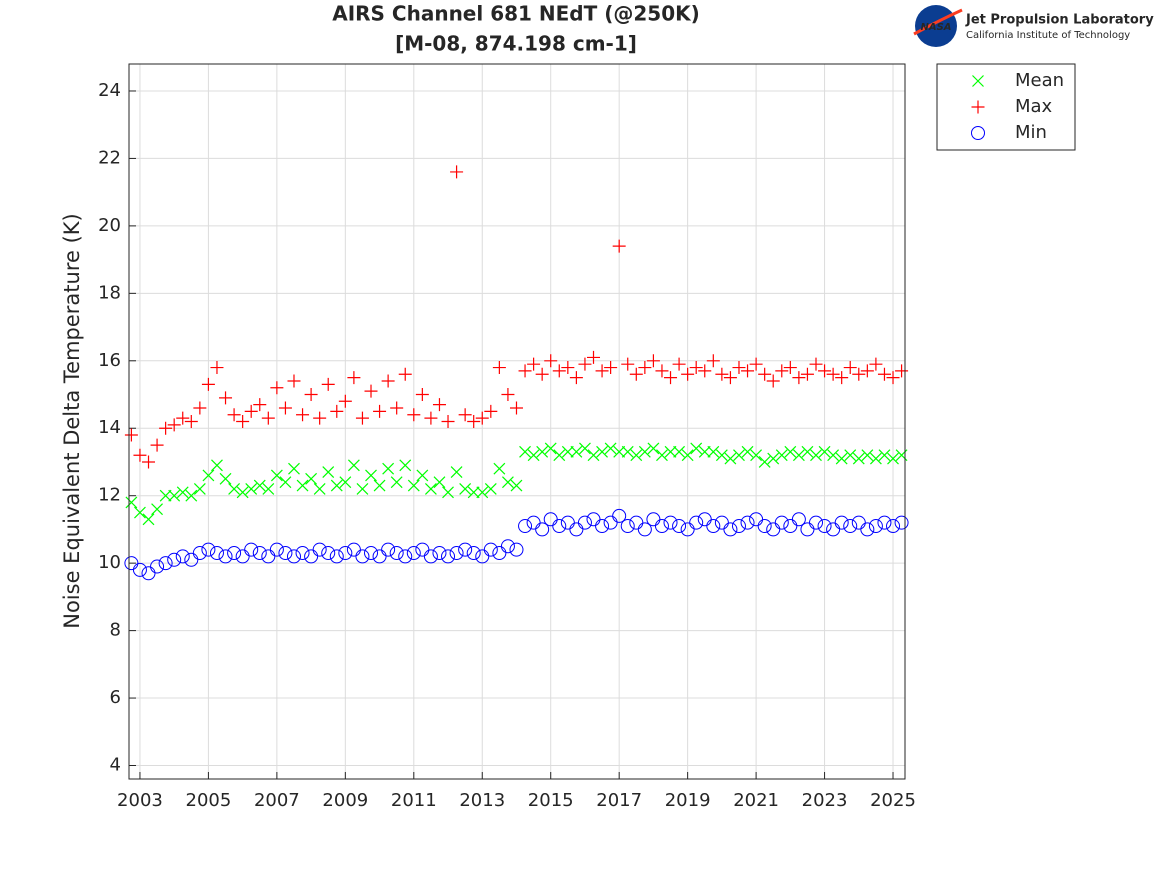 This screenshot has width=1167, height=875. Describe the element at coordinates (825, 800) in the screenshot. I see `x-tick-label: 2023` at that location.